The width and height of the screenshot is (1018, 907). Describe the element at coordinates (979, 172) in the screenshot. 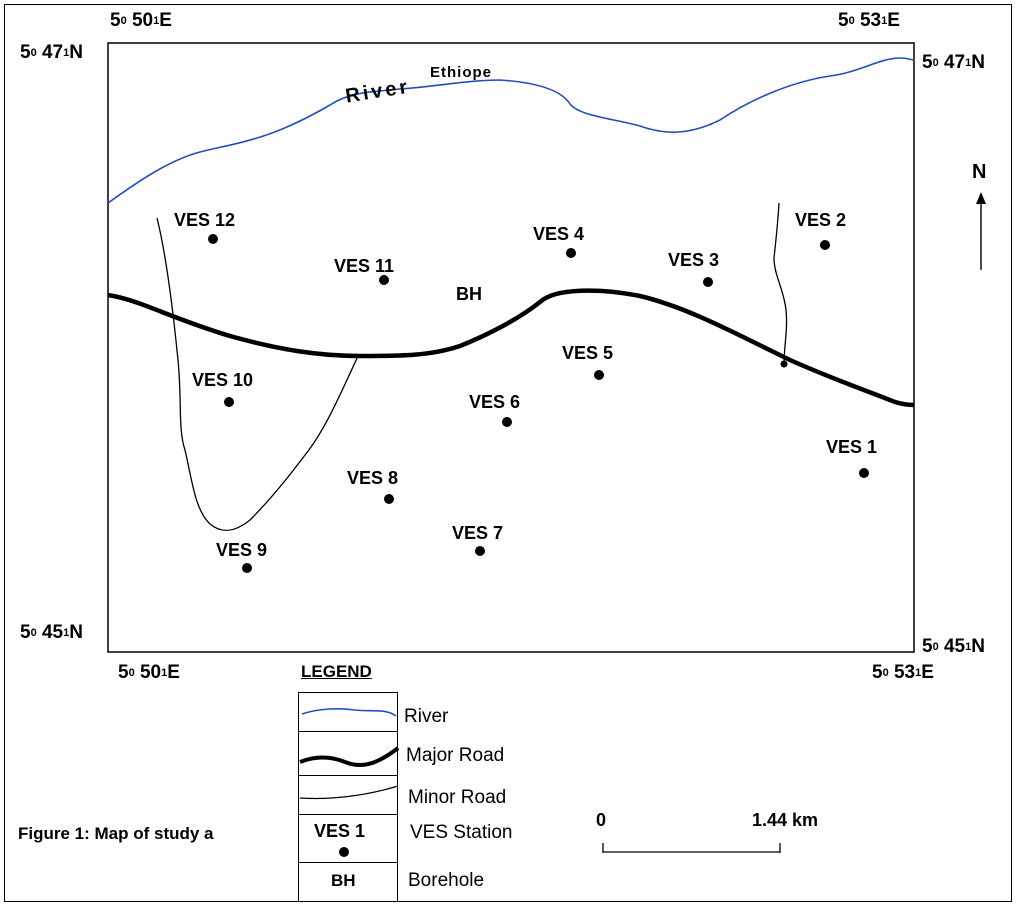

I see `north-arrow-label: N` at that location.